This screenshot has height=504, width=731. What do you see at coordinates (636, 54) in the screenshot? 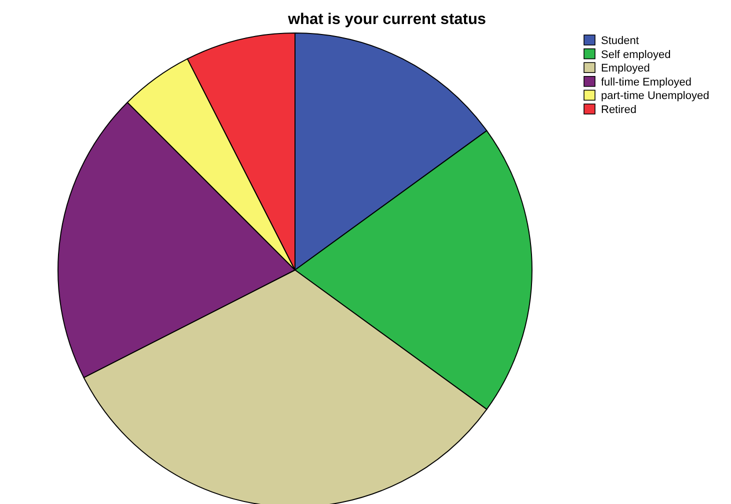
I see `legend-label: Self employed` at bounding box center [636, 54].